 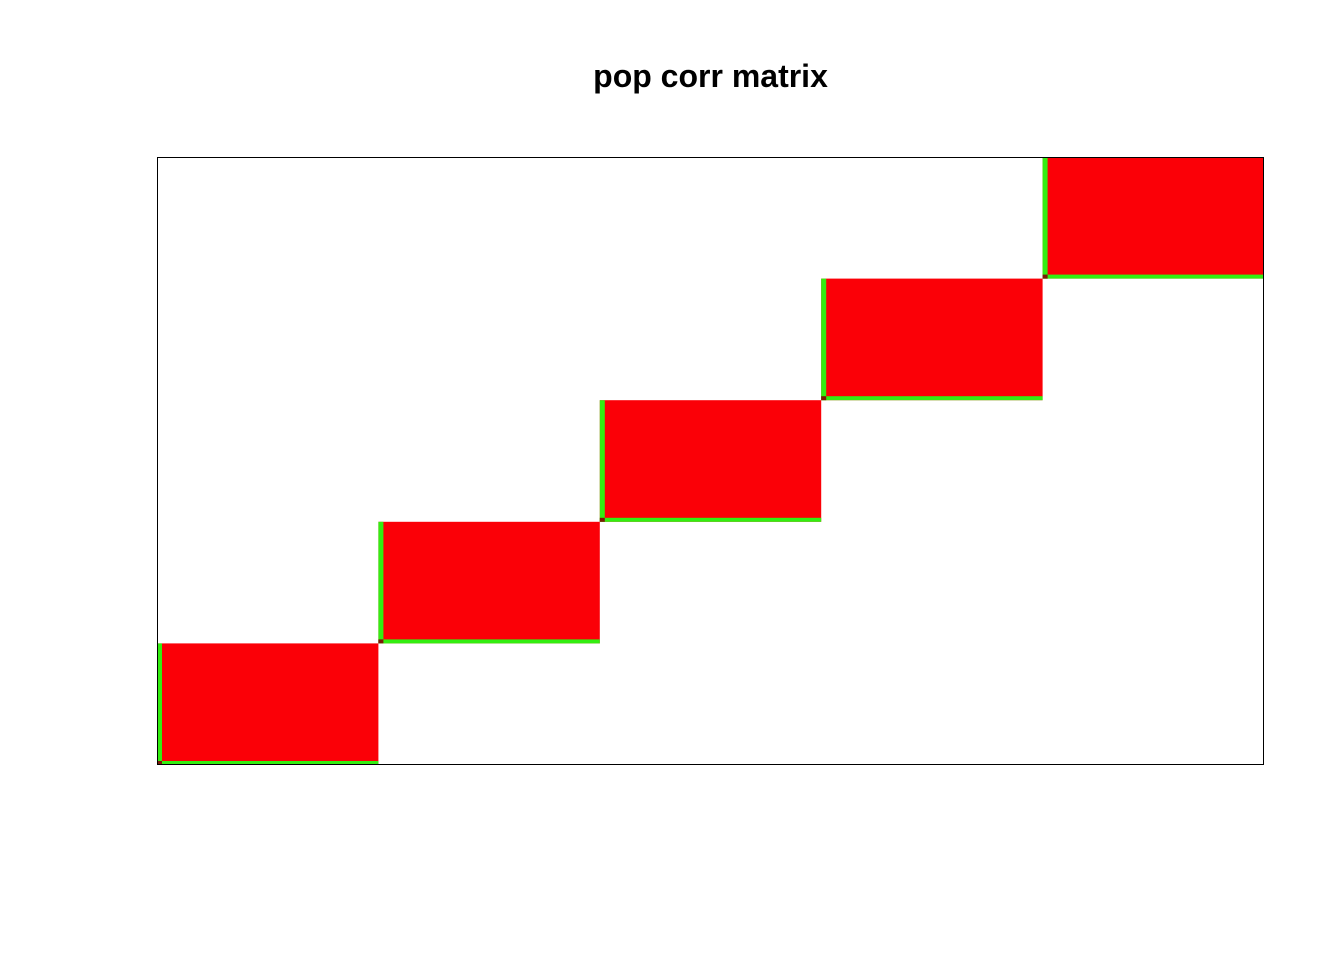 I want to click on heatmap-block-2-corner, so click(x=381, y=641).